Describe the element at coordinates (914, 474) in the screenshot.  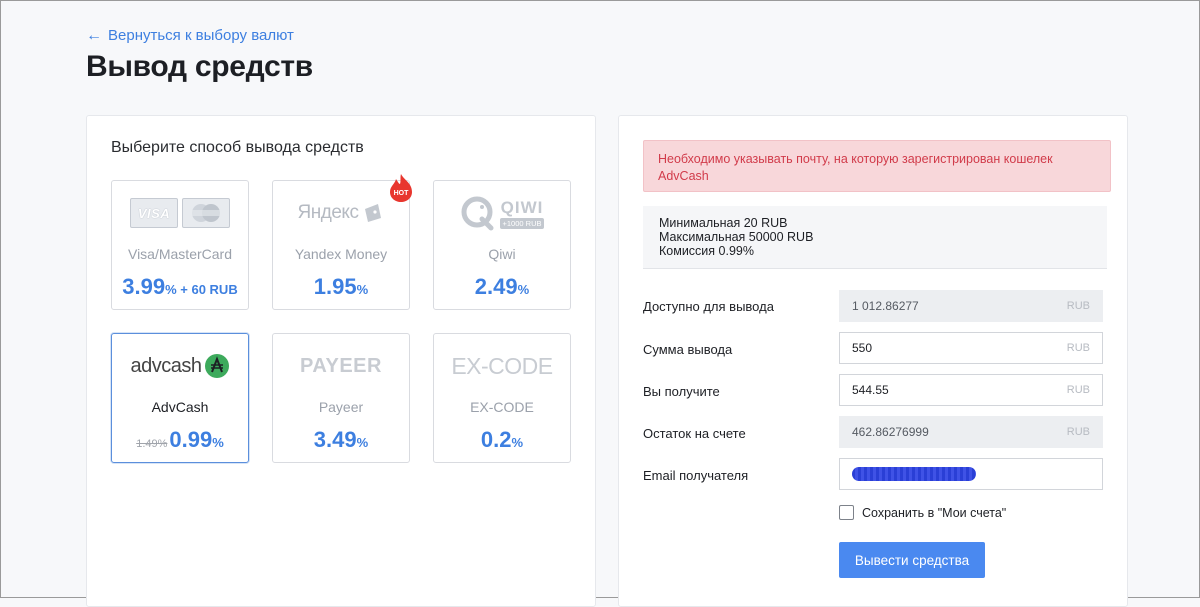
I see `redacted-email-scribble` at that location.